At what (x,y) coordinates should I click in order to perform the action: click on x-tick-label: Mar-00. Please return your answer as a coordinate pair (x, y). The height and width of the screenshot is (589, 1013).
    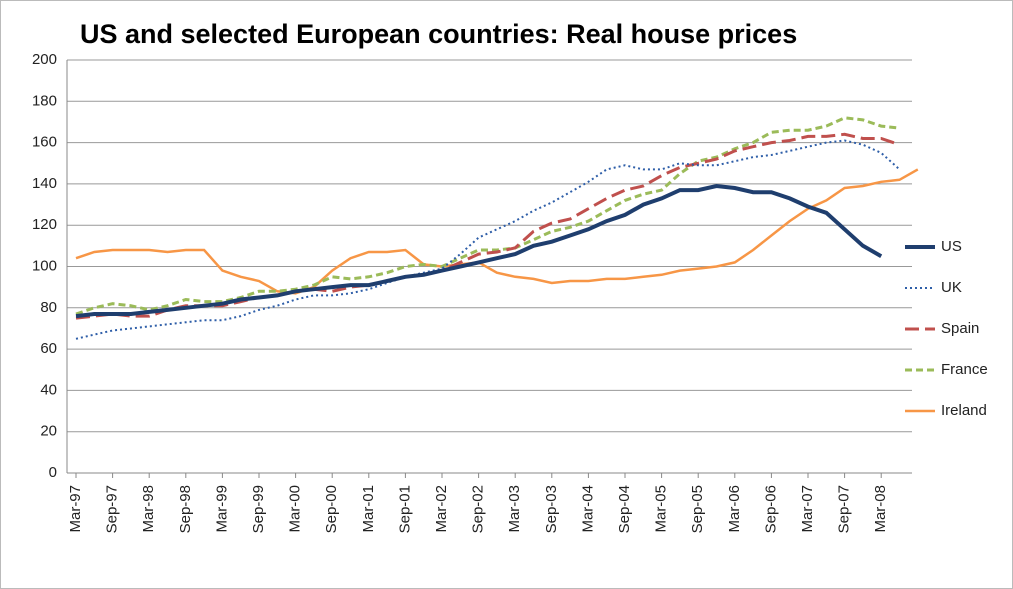
    Looking at the image, I should click on (295, 509).